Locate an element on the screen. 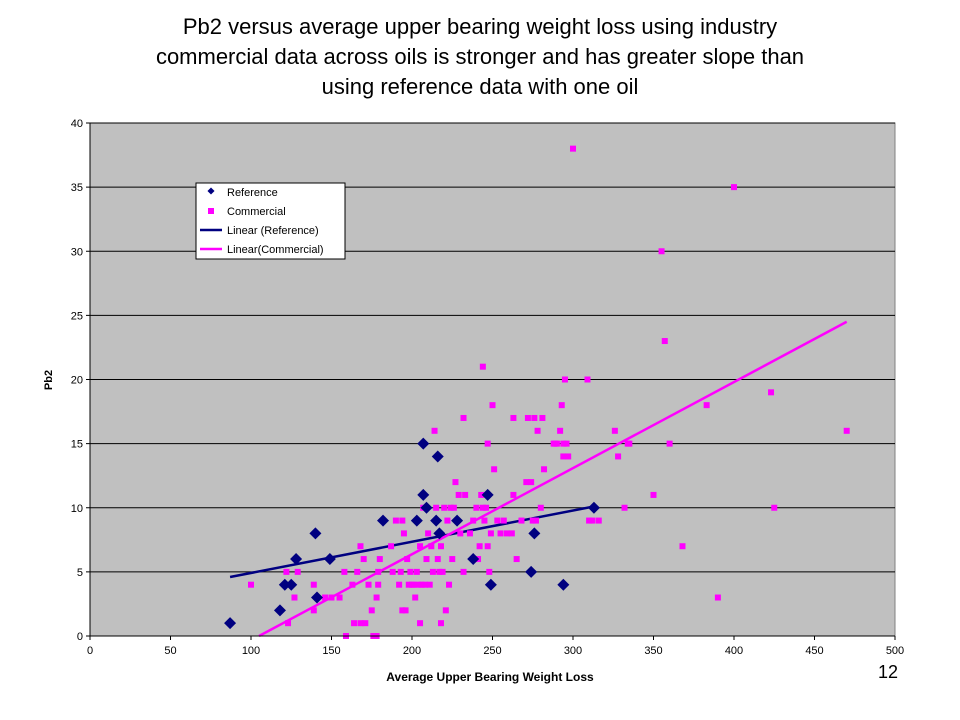 The width and height of the screenshot is (960, 720). x-tick-label: 50 is located at coordinates (170, 651).